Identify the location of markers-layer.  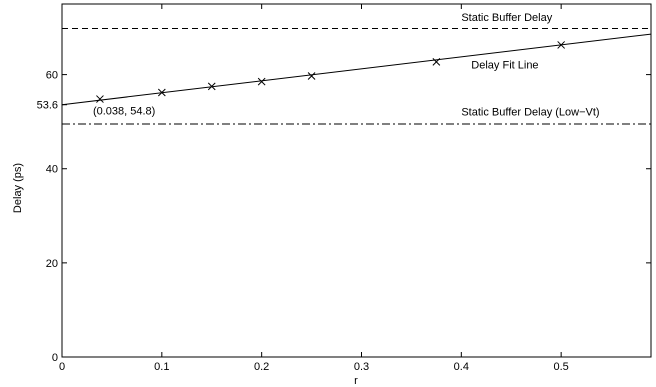
(331, 72).